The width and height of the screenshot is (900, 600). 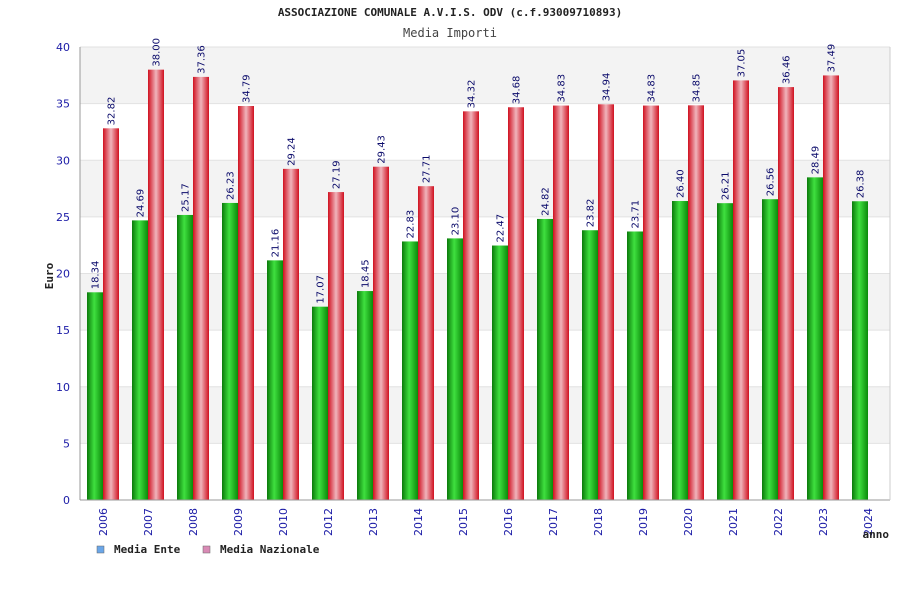 What do you see at coordinates (96, 275) in the screenshot?
I see `data-label: 18.34` at bounding box center [96, 275].